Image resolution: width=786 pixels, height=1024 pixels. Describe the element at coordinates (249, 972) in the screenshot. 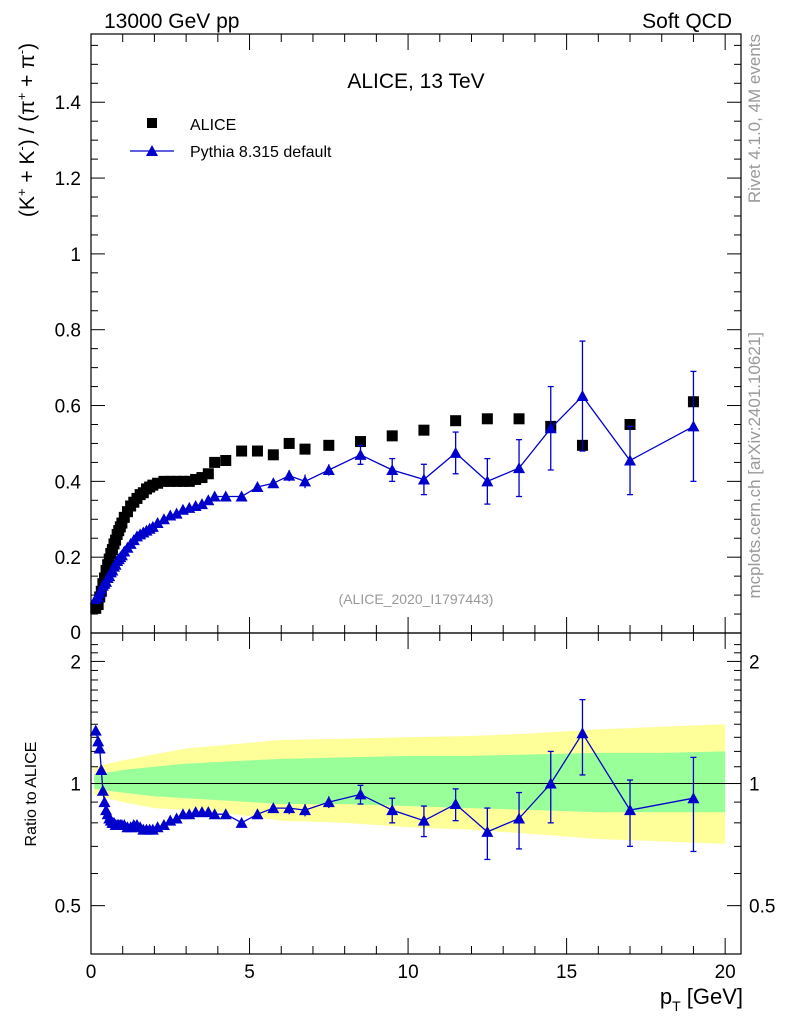

I see `x-tick-label: 5` at that location.